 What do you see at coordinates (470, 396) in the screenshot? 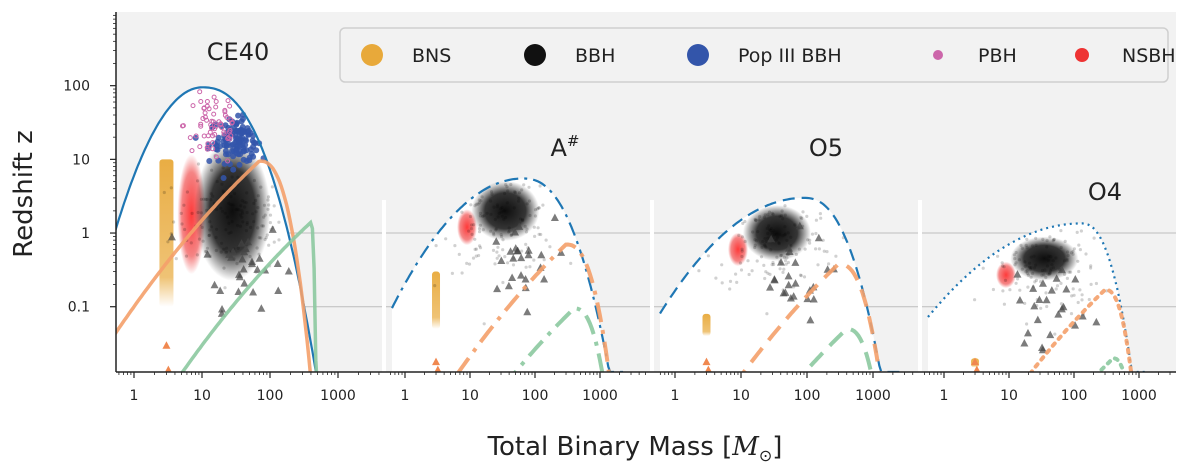
I see `x-tick-label: 10` at bounding box center [470, 396].